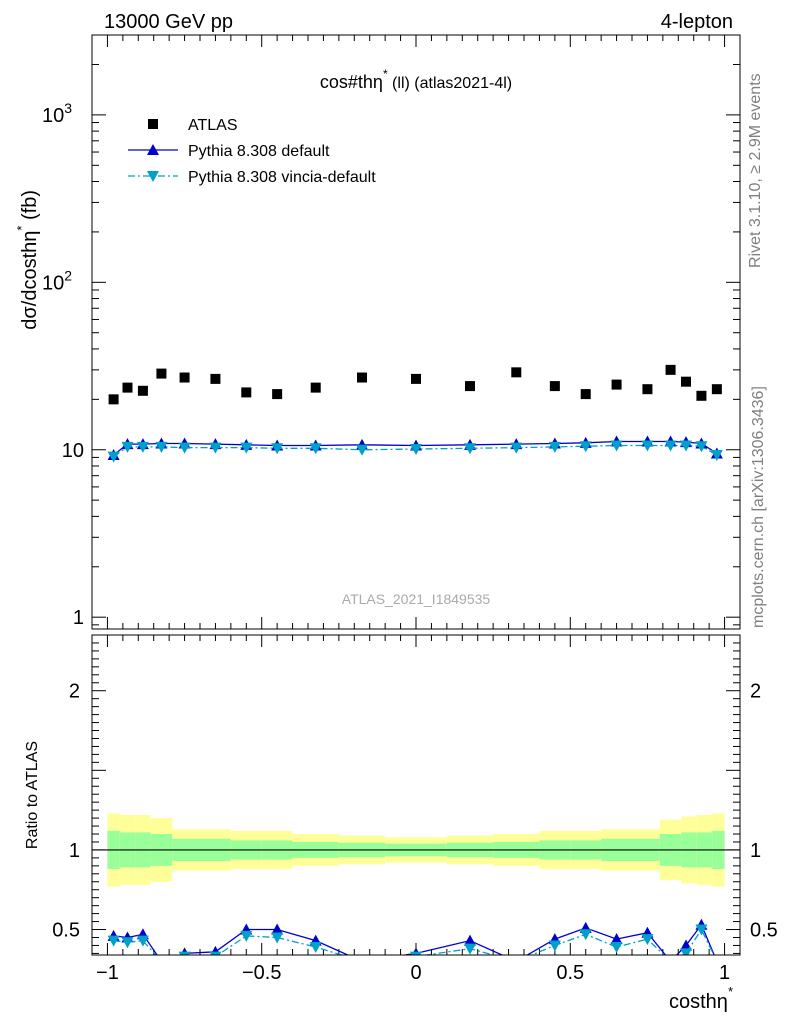 This screenshot has width=786, height=1024. I want to click on header-right: 4-lepton, so click(697, 22).